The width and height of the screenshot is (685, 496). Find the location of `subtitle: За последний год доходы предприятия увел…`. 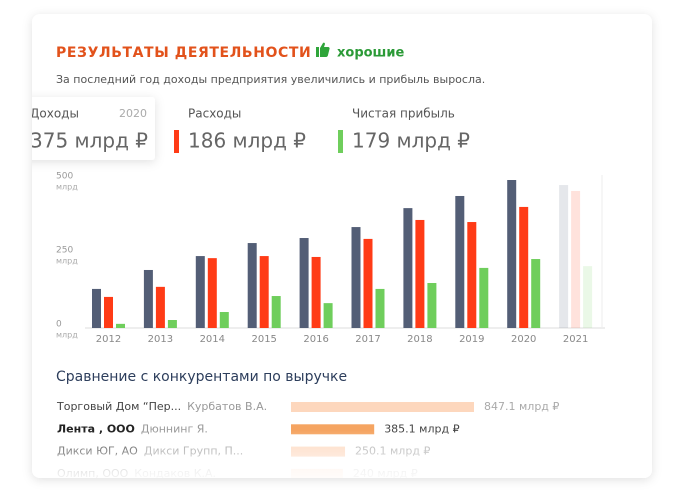

subtitle: За последний год доходы предприятия увел… is located at coordinates (270, 79).